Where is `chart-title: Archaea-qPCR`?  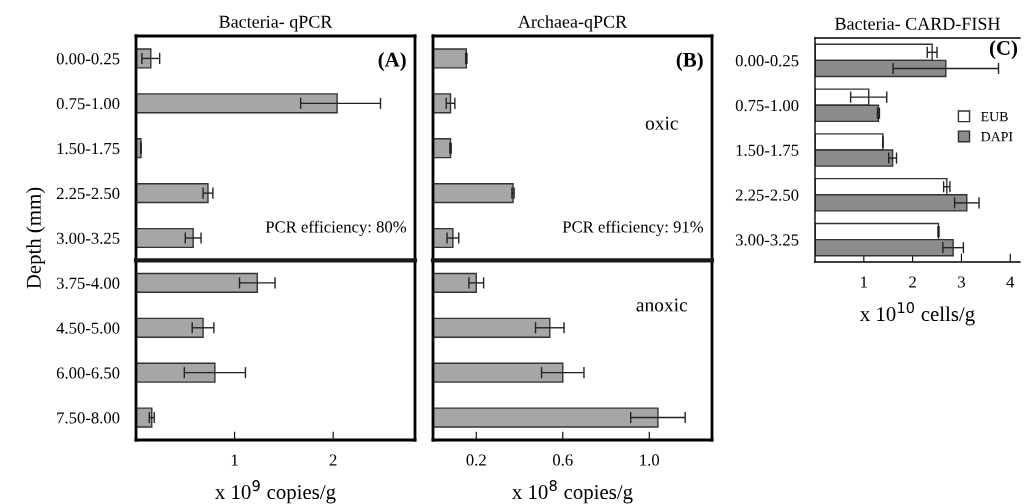
chart-title: Archaea-qPCR is located at coordinates (573, 23).